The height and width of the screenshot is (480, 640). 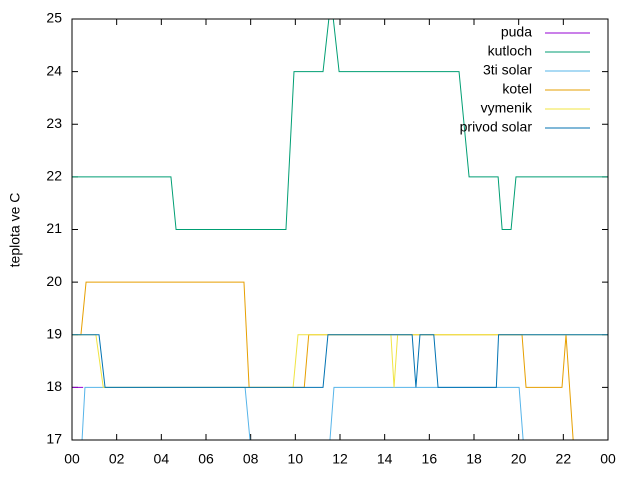 What do you see at coordinates (340, 459) in the screenshot?
I see `x-tick-label: 12` at bounding box center [340, 459].